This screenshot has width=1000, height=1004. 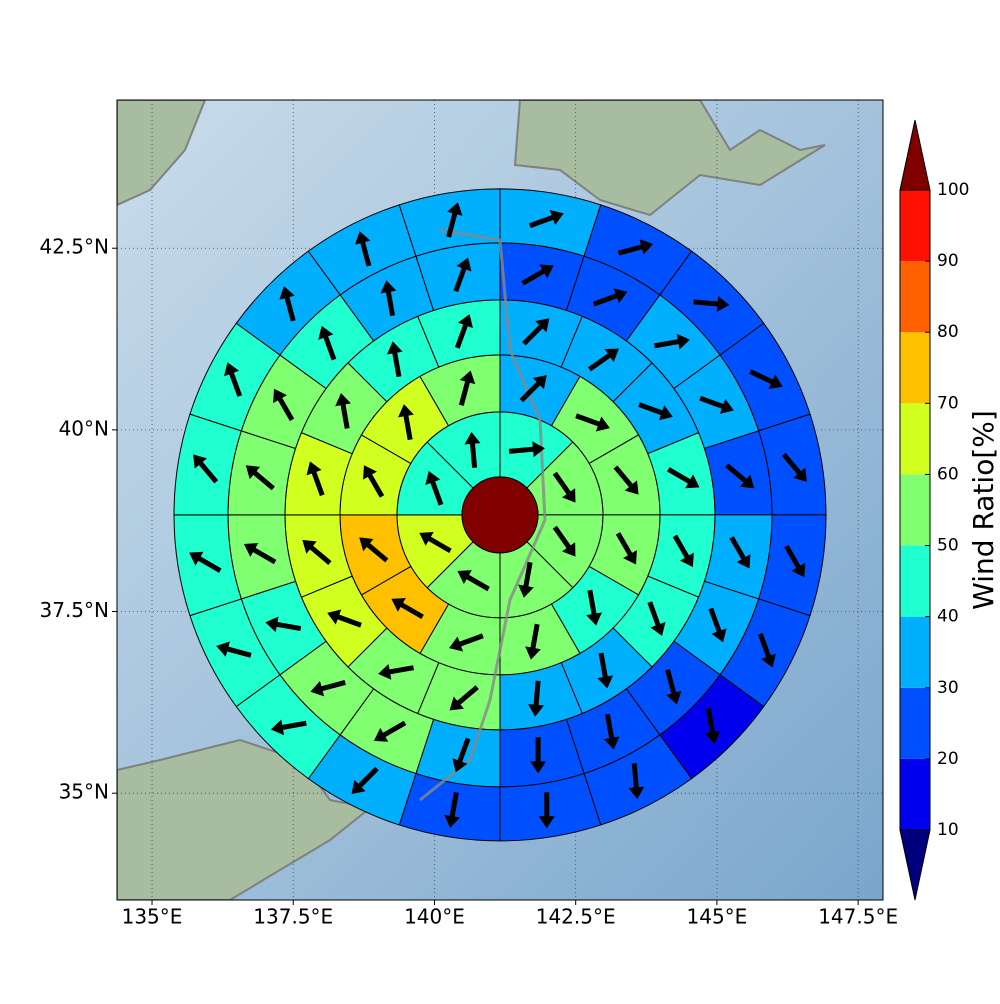 What do you see at coordinates (948, 617) in the screenshot?
I see `colorbar-tick-label: 40` at bounding box center [948, 617].